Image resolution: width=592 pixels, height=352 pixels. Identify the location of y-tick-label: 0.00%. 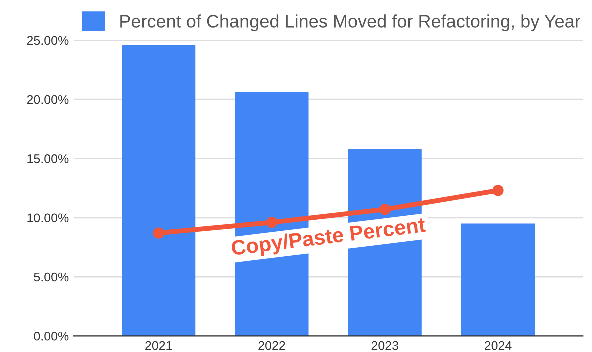
(51, 336).